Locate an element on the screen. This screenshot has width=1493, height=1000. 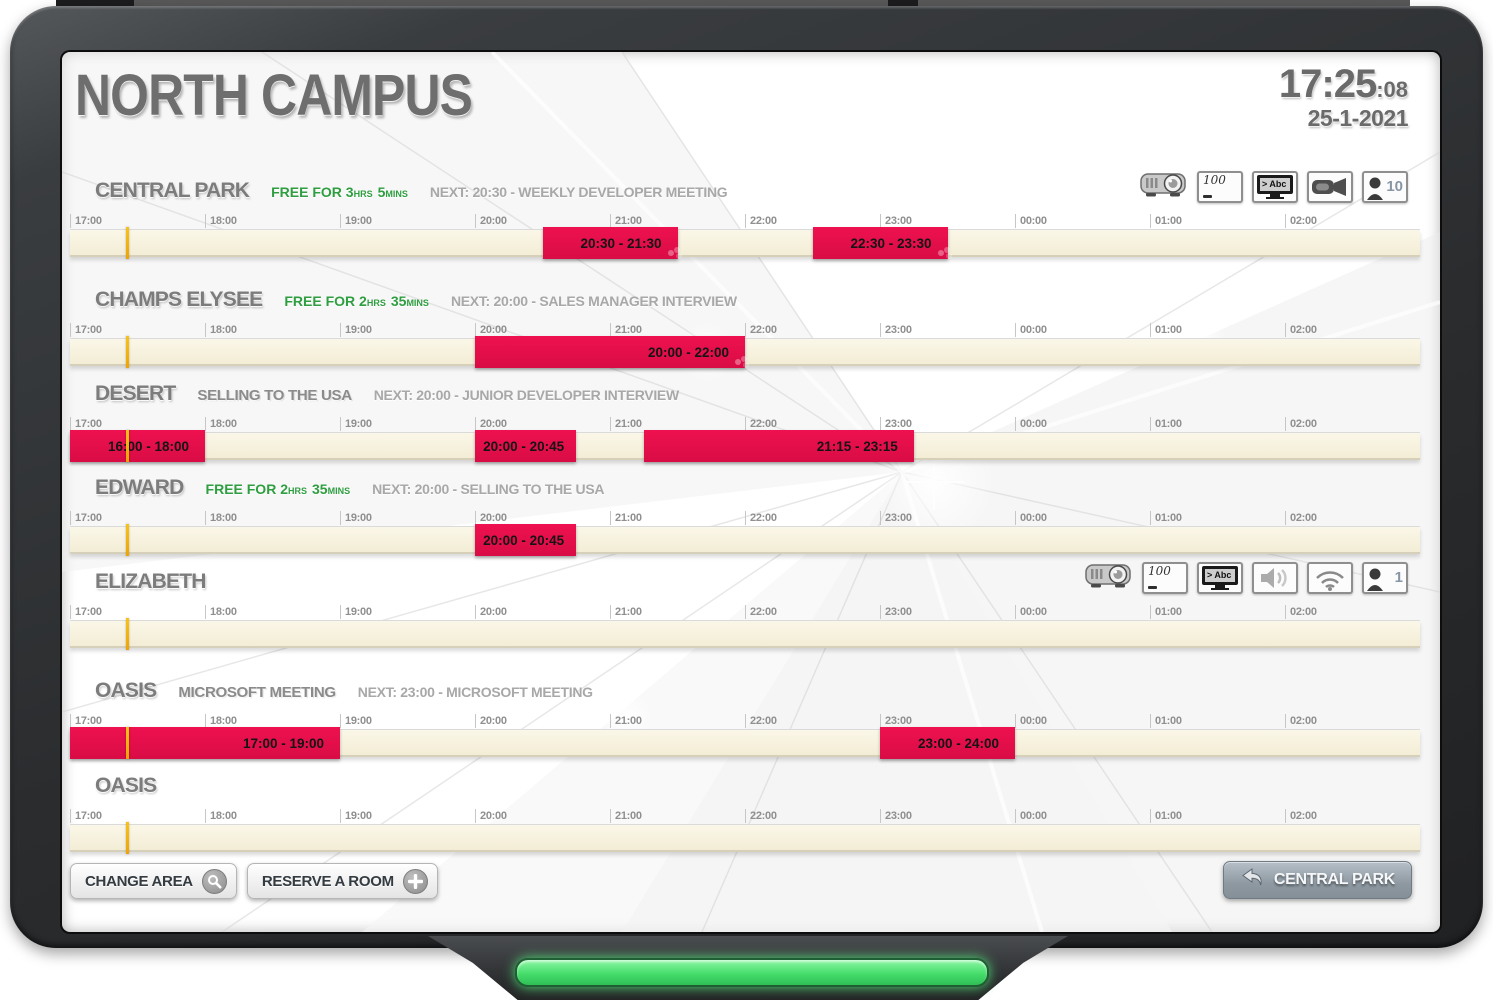
timeline-bar: 16:00 - 18:00 20:00 - 20:45 21:15 - 23:15 is located at coordinates (745, 446).